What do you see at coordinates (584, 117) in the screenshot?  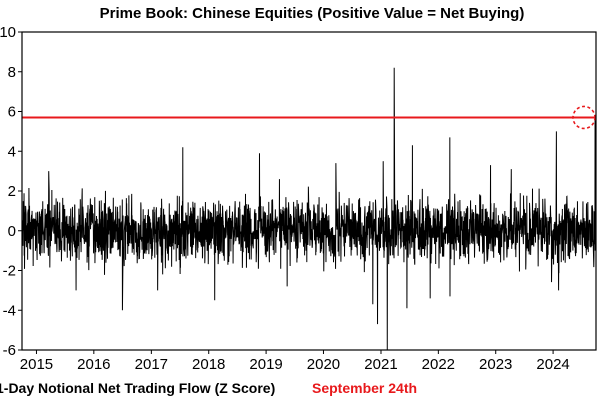 I see `highlight-circle` at bounding box center [584, 117].